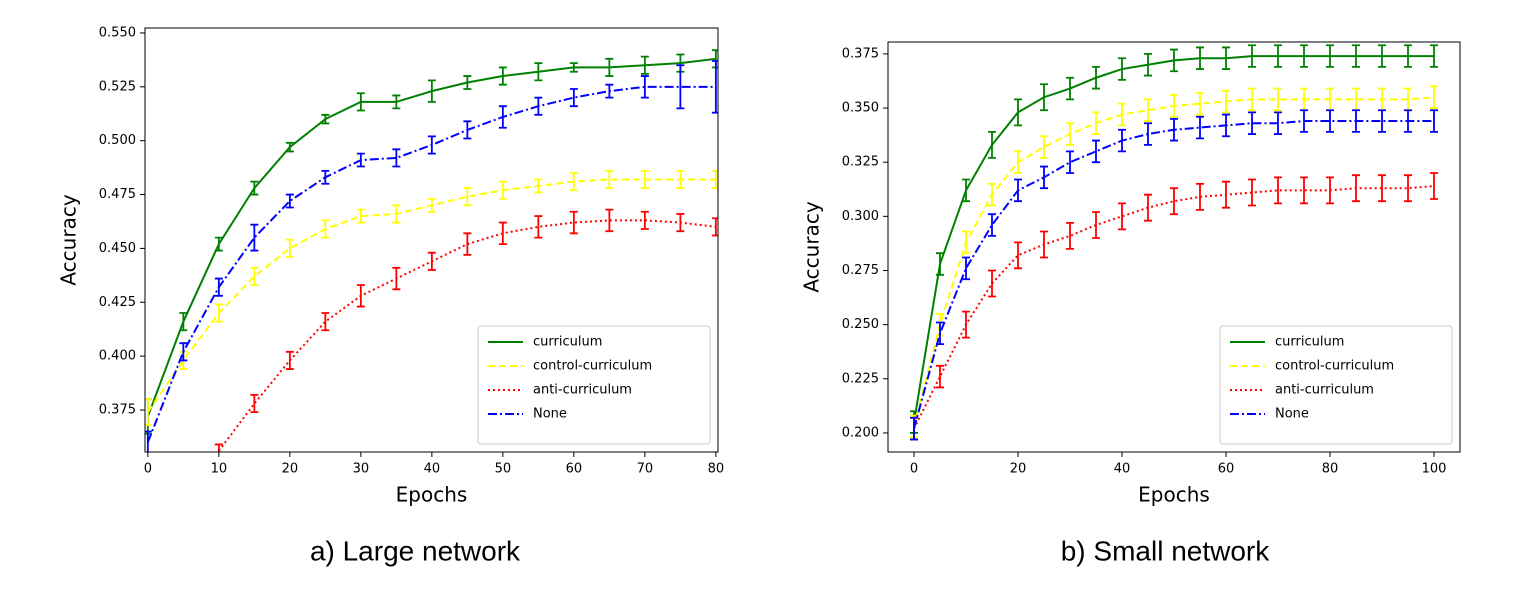  I want to click on y-tick-label: 0.200, so click(860, 432).